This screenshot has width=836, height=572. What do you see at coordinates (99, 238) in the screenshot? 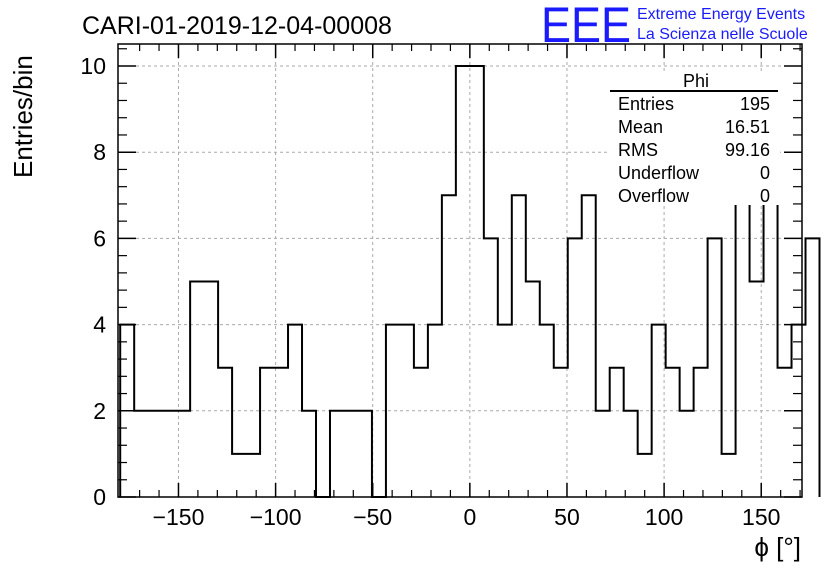
I see `y-tick-label: 6` at bounding box center [99, 238].